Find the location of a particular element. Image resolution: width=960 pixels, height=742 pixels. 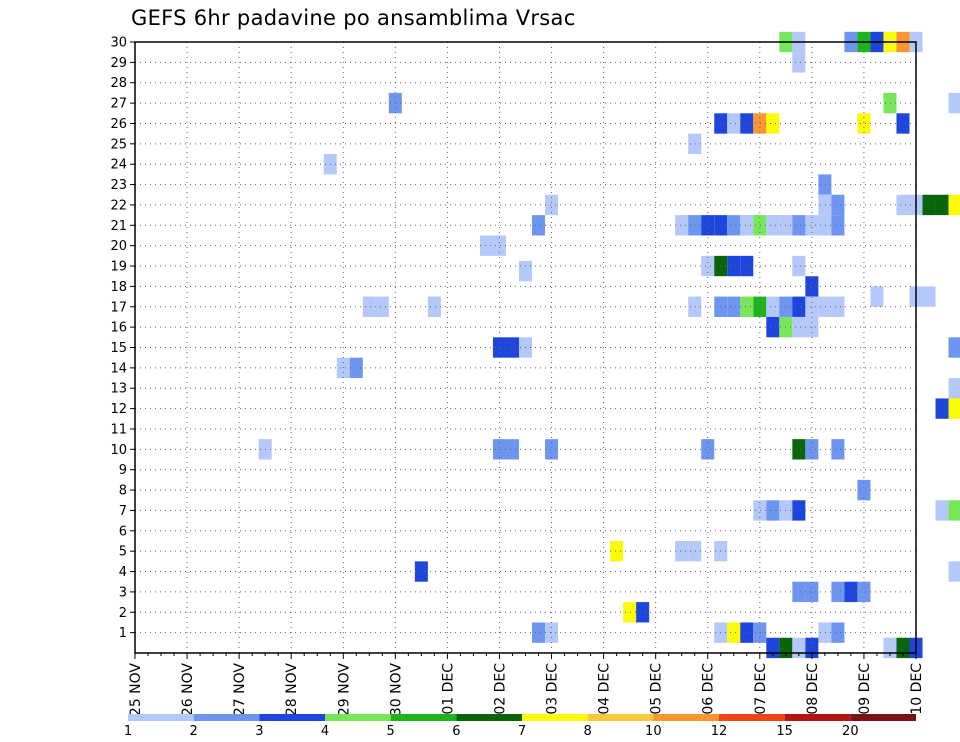

y-tick-label: 15 is located at coordinates (118, 348).